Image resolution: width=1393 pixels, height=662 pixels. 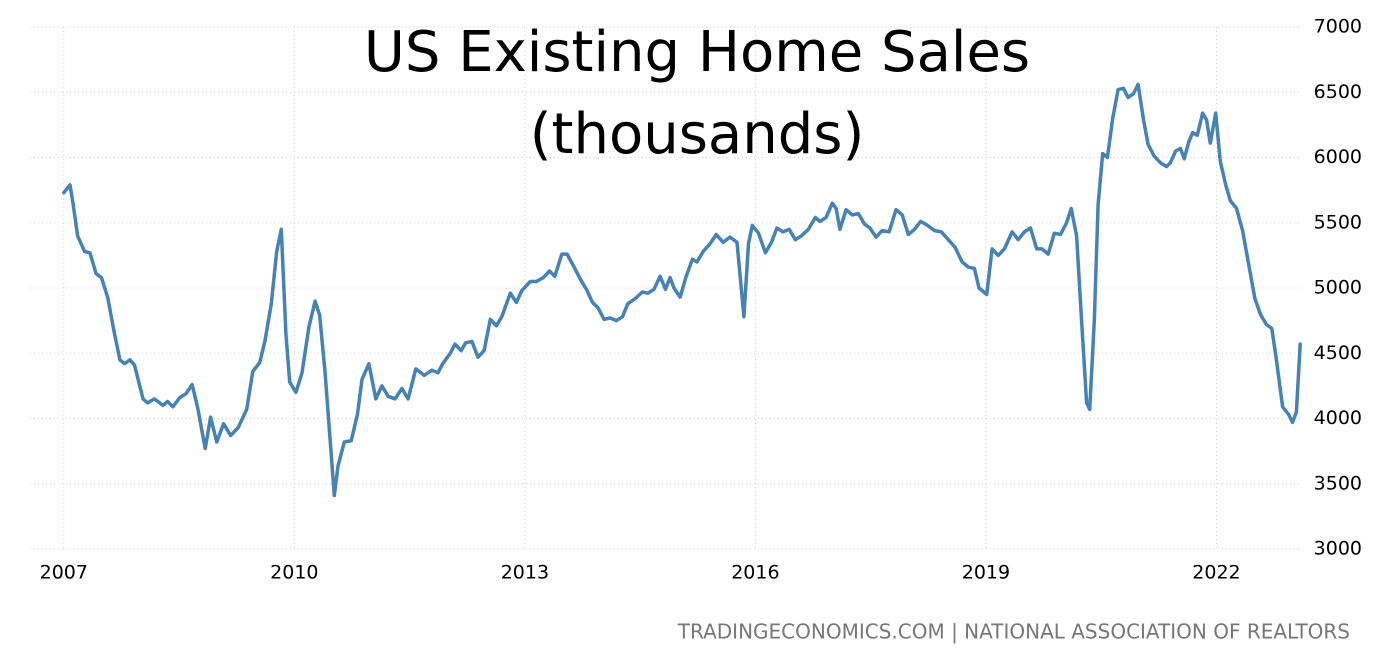 I want to click on x-tick-label: 2019, so click(x=986, y=573).